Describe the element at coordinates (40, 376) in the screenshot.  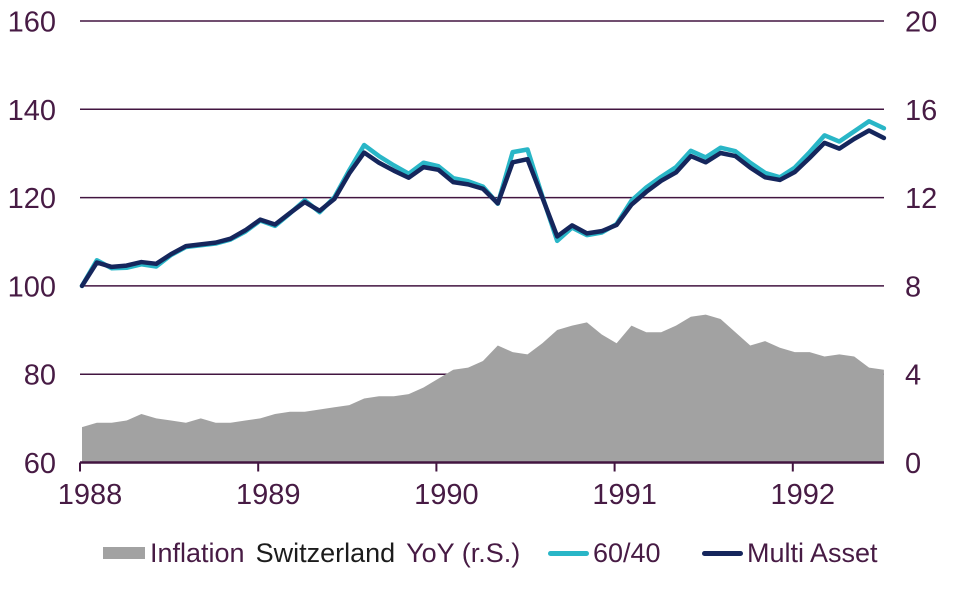
I see `y-axis-label-left: 80` at that location.